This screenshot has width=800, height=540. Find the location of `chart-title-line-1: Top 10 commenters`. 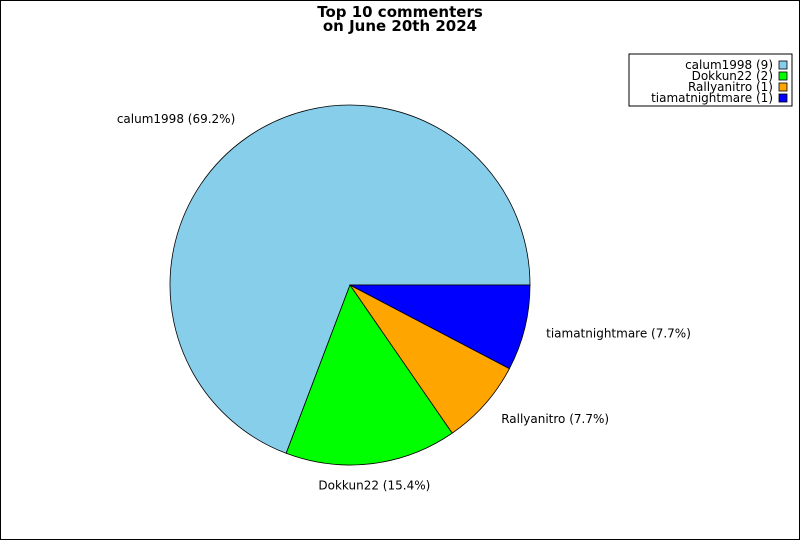

chart-title-line-1: Top 10 commenters is located at coordinates (400, 12).